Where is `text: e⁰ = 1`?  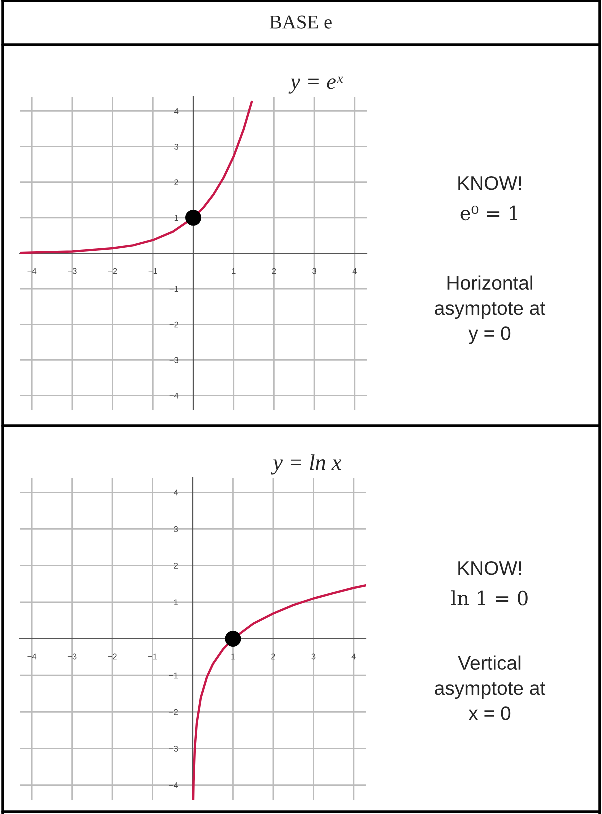 text: e⁰ = 1 is located at coordinates (489, 213).